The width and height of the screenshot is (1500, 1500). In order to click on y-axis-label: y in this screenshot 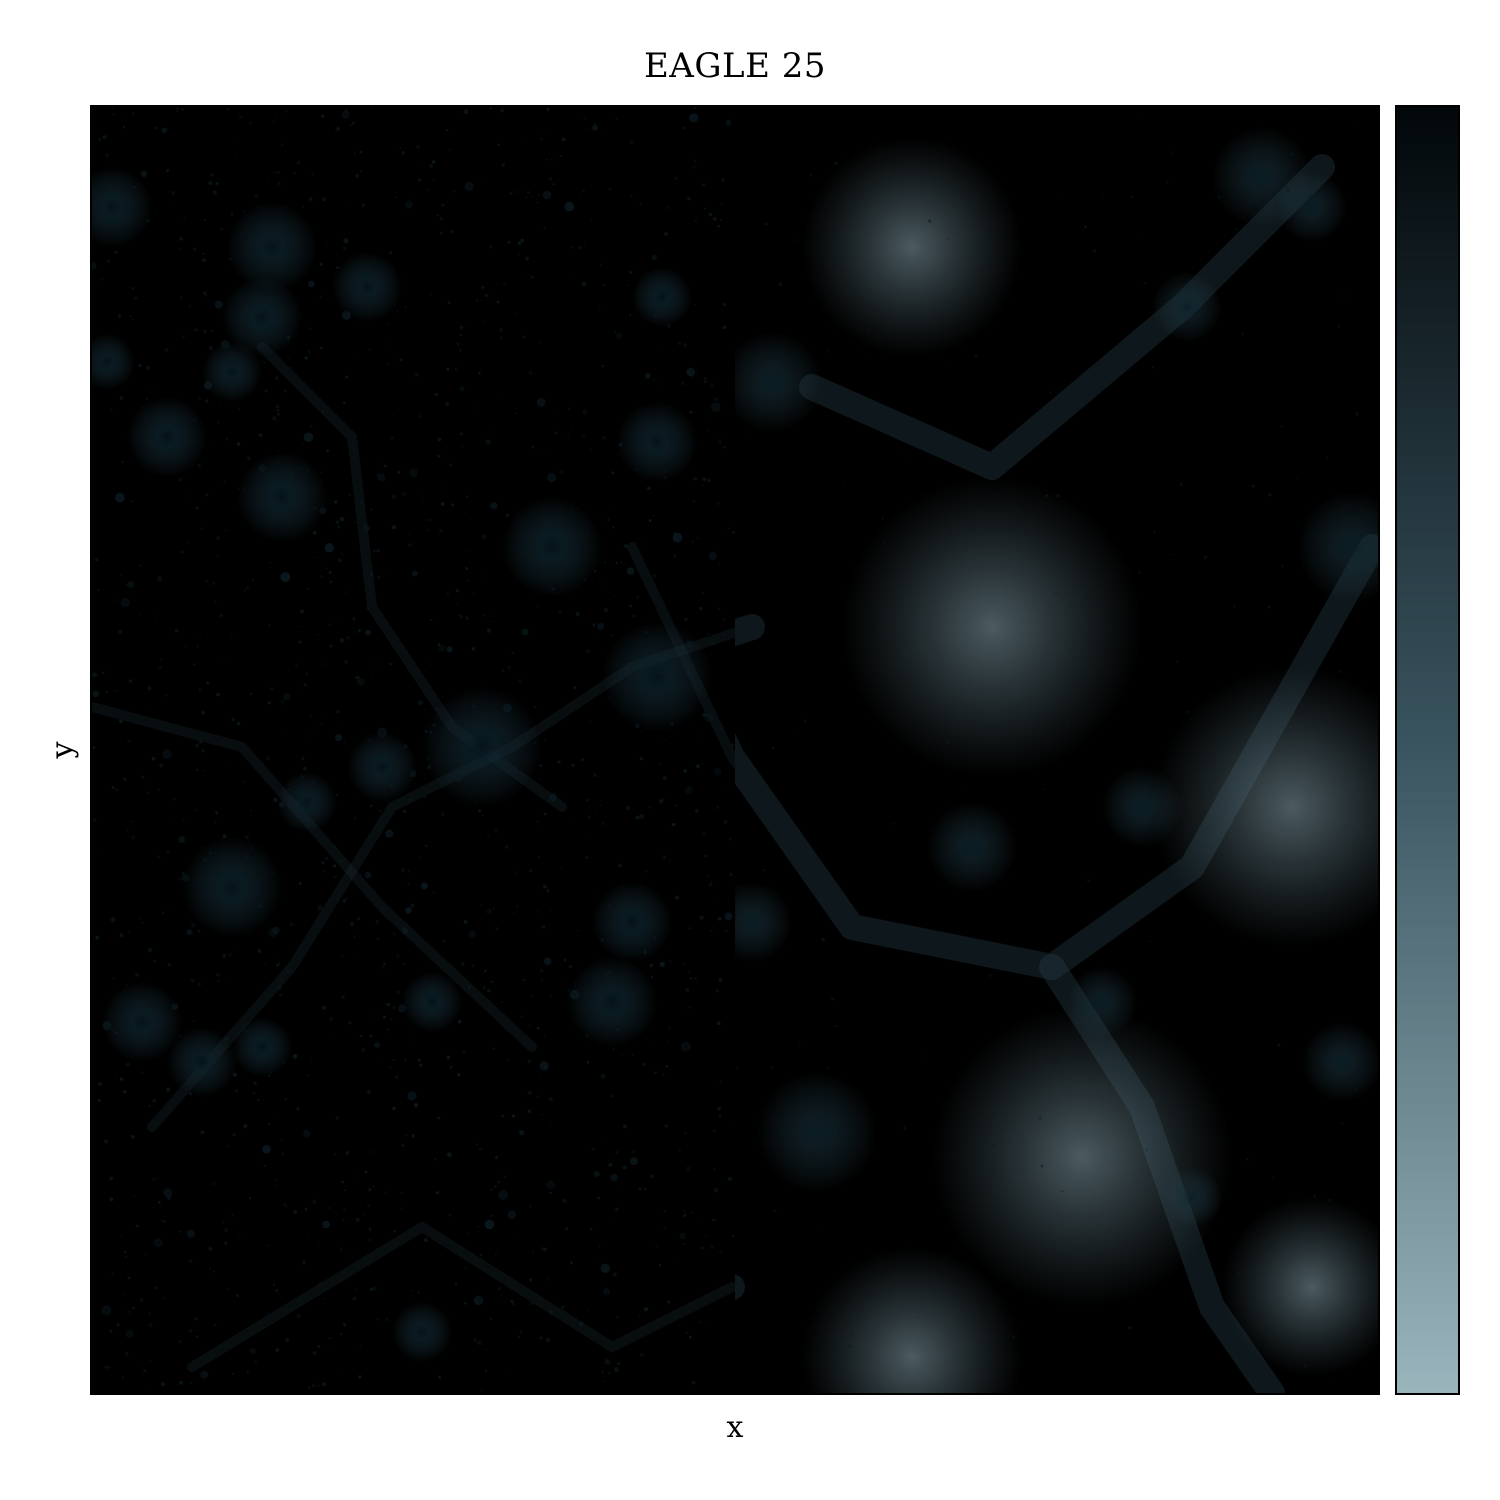, I will do `click(62, 750)`.